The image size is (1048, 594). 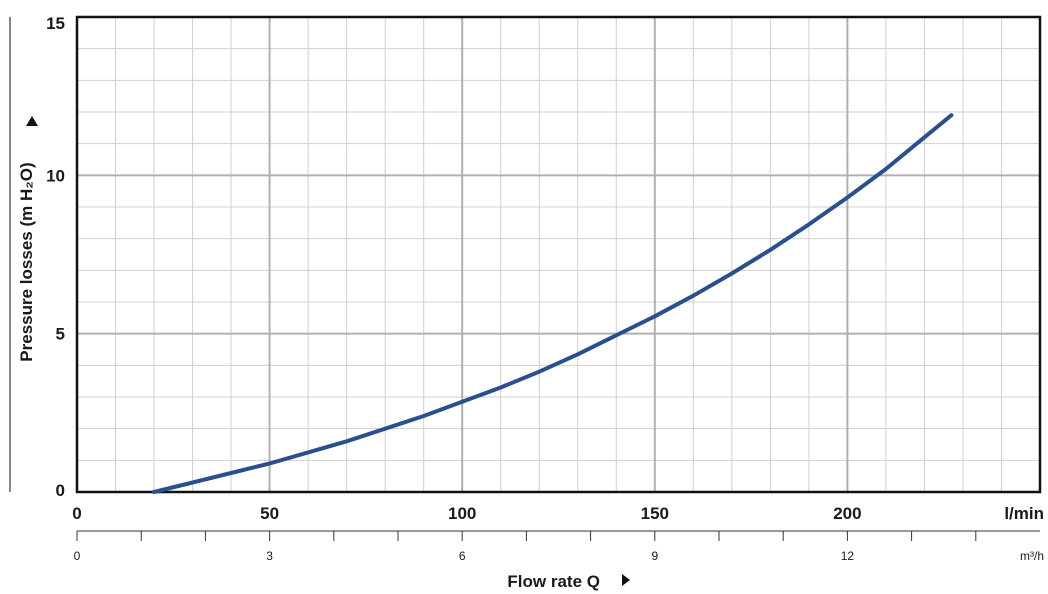 What do you see at coordinates (654, 556) in the screenshot?
I see `x-tick-label-secondary: 9` at bounding box center [654, 556].